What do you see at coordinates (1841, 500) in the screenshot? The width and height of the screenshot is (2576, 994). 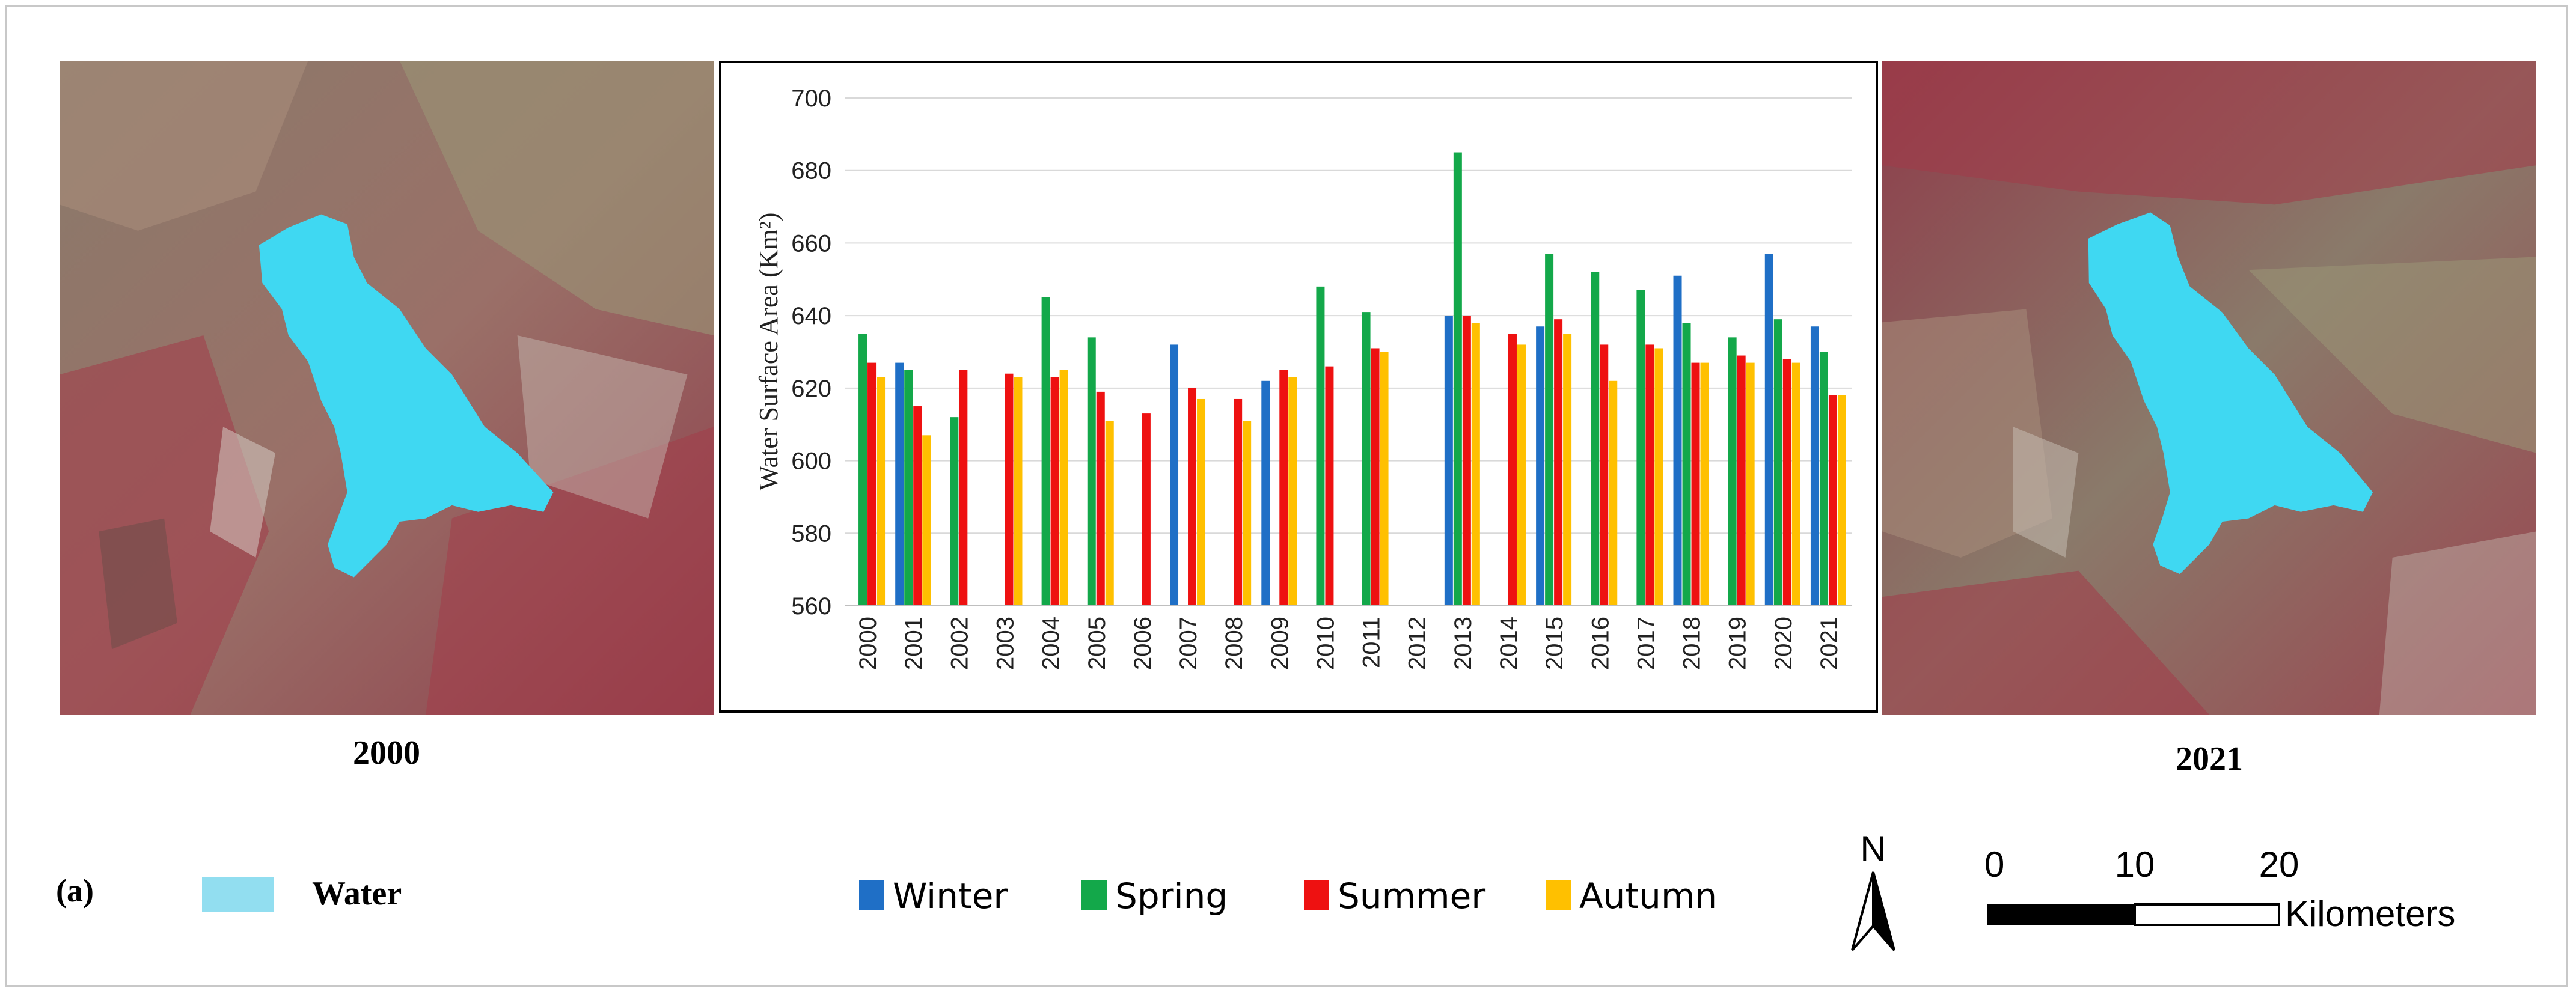 I see `bar-autumn-2021` at bounding box center [1841, 500].